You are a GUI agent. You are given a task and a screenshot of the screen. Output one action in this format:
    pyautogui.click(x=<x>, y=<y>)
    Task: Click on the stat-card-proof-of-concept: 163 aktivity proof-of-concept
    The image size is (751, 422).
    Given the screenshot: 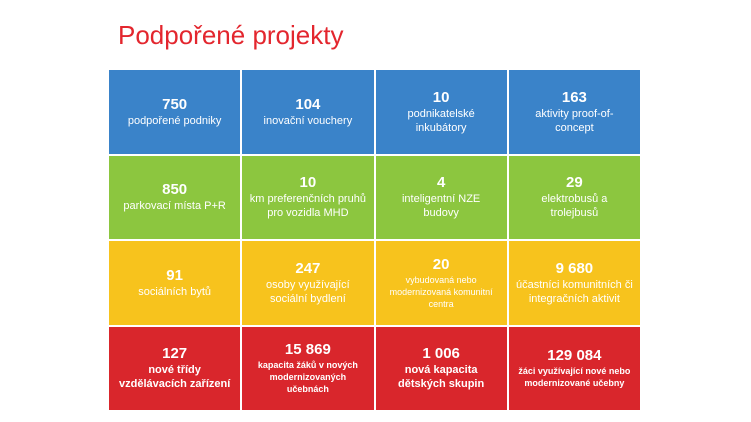 What is the action you would take?
    pyautogui.click(x=574, y=112)
    